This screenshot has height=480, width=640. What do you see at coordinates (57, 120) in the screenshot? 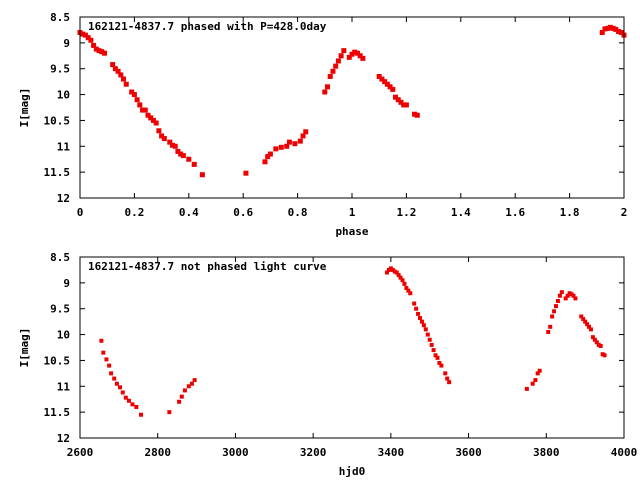
I see `phased-y-tick-label: 10.5` at bounding box center [57, 120].